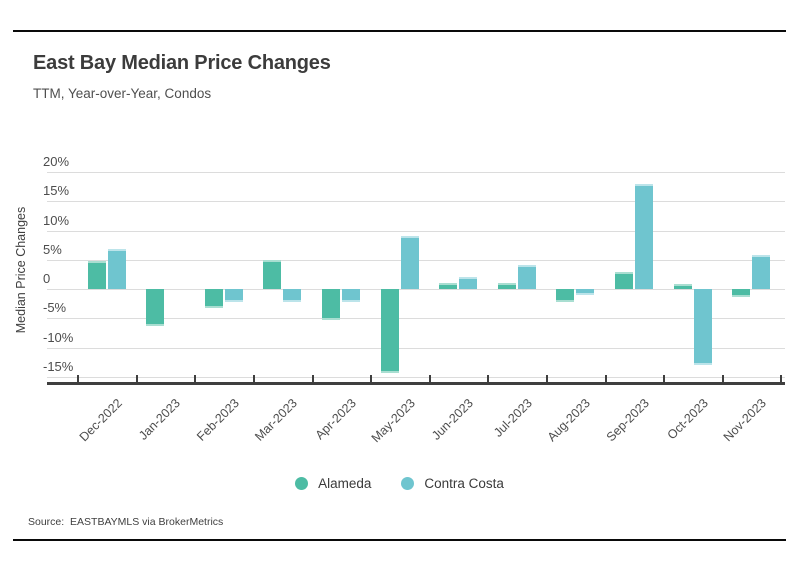  Describe the element at coordinates (416, 202) in the screenshot. I see `gridline-15%` at that location.